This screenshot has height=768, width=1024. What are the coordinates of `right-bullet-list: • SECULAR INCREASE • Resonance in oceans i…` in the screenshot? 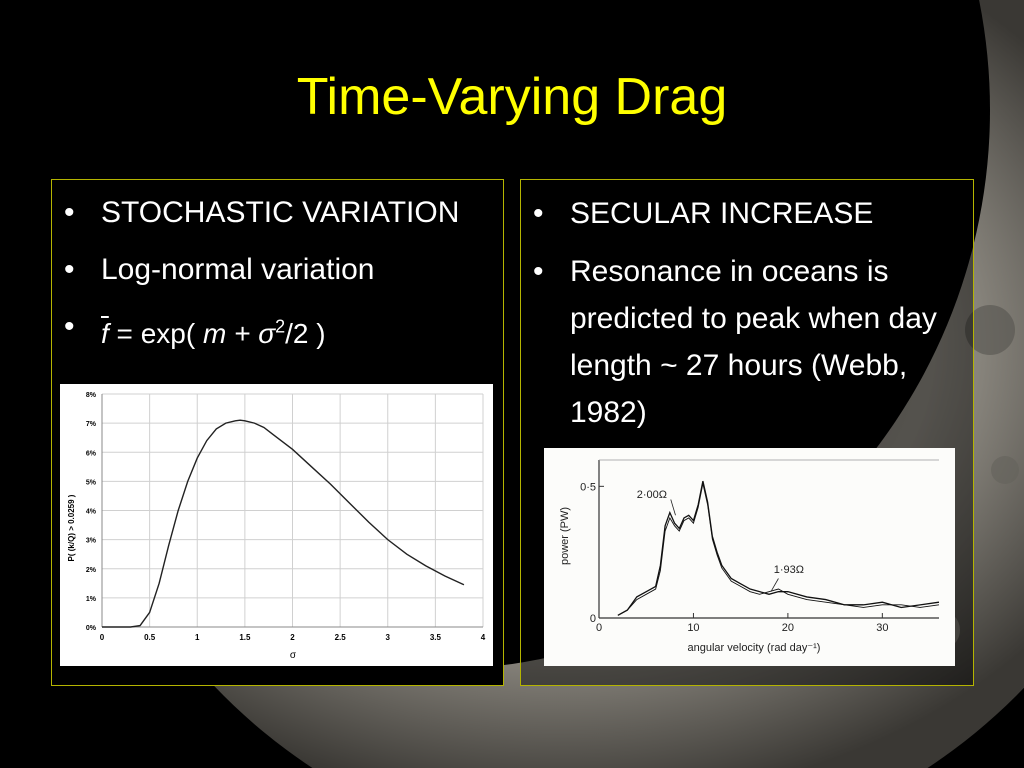 It's located at (743, 318).